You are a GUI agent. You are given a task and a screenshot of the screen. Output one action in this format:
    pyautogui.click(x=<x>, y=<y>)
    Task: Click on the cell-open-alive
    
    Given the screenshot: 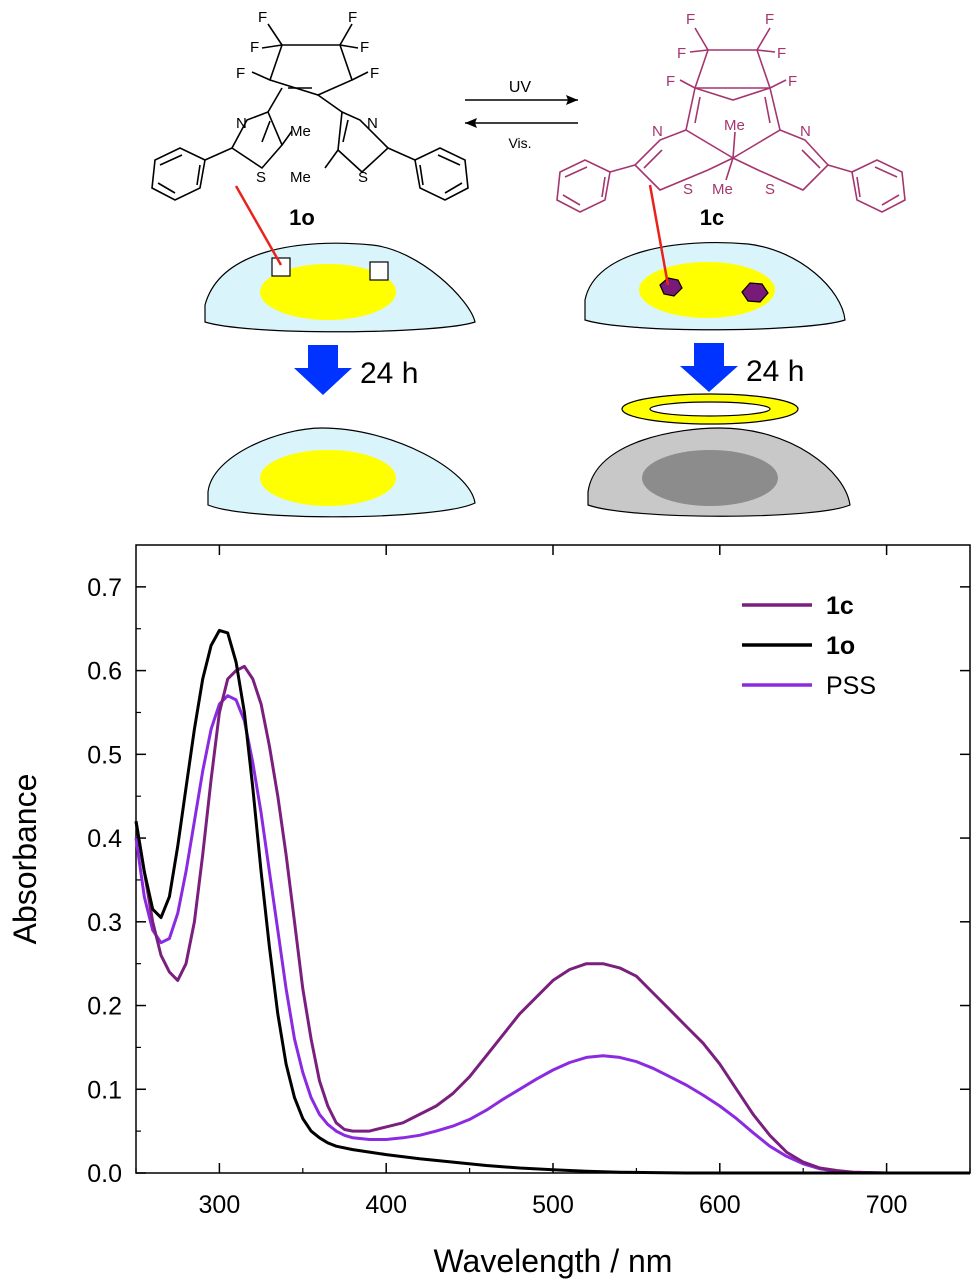 What is the action you would take?
    pyautogui.click(x=341, y=472)
    